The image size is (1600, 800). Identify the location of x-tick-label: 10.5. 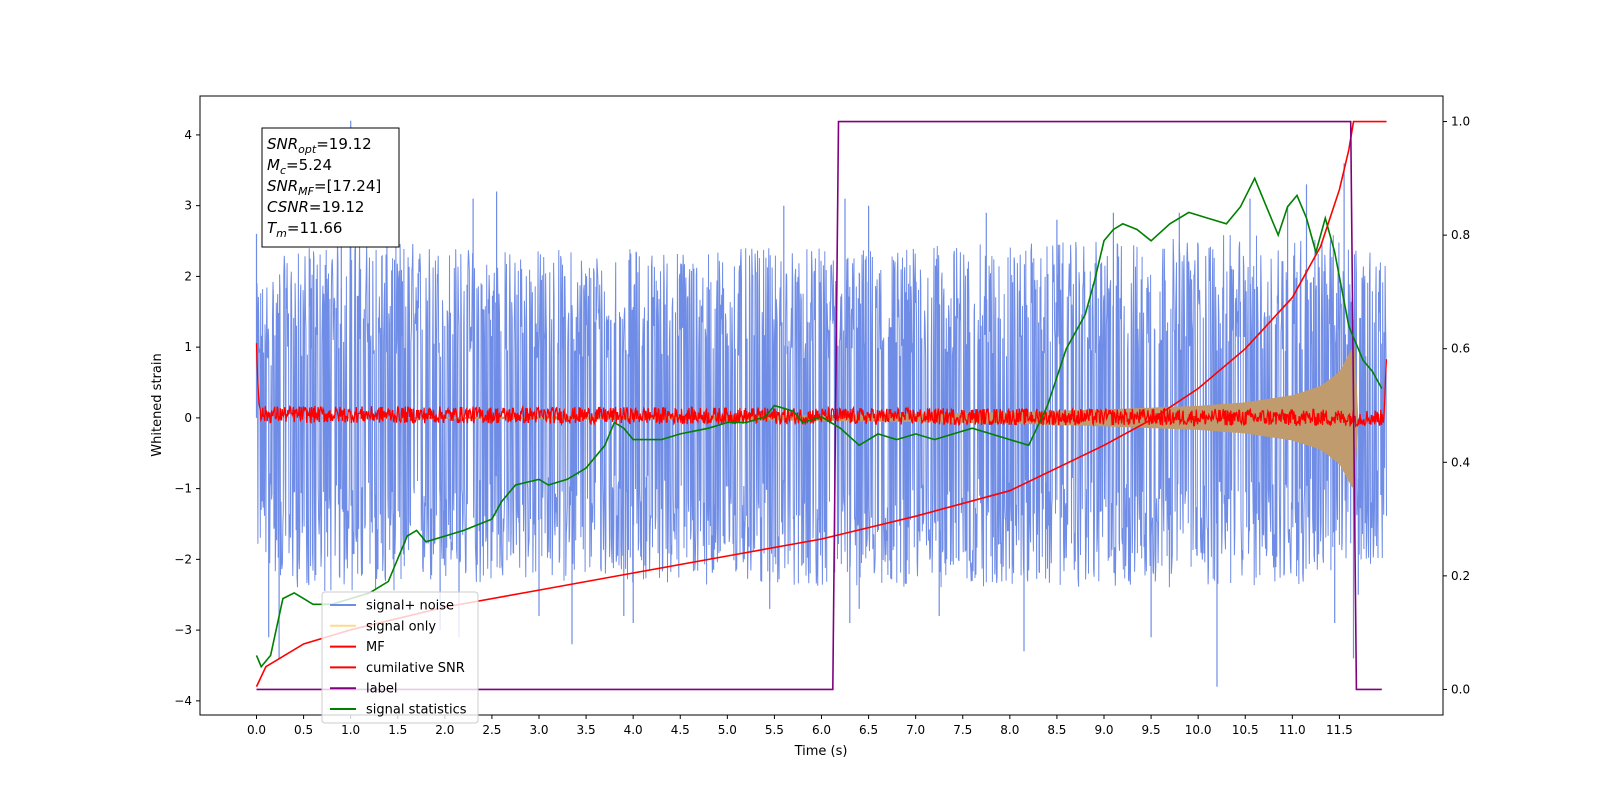
(1245, 730).